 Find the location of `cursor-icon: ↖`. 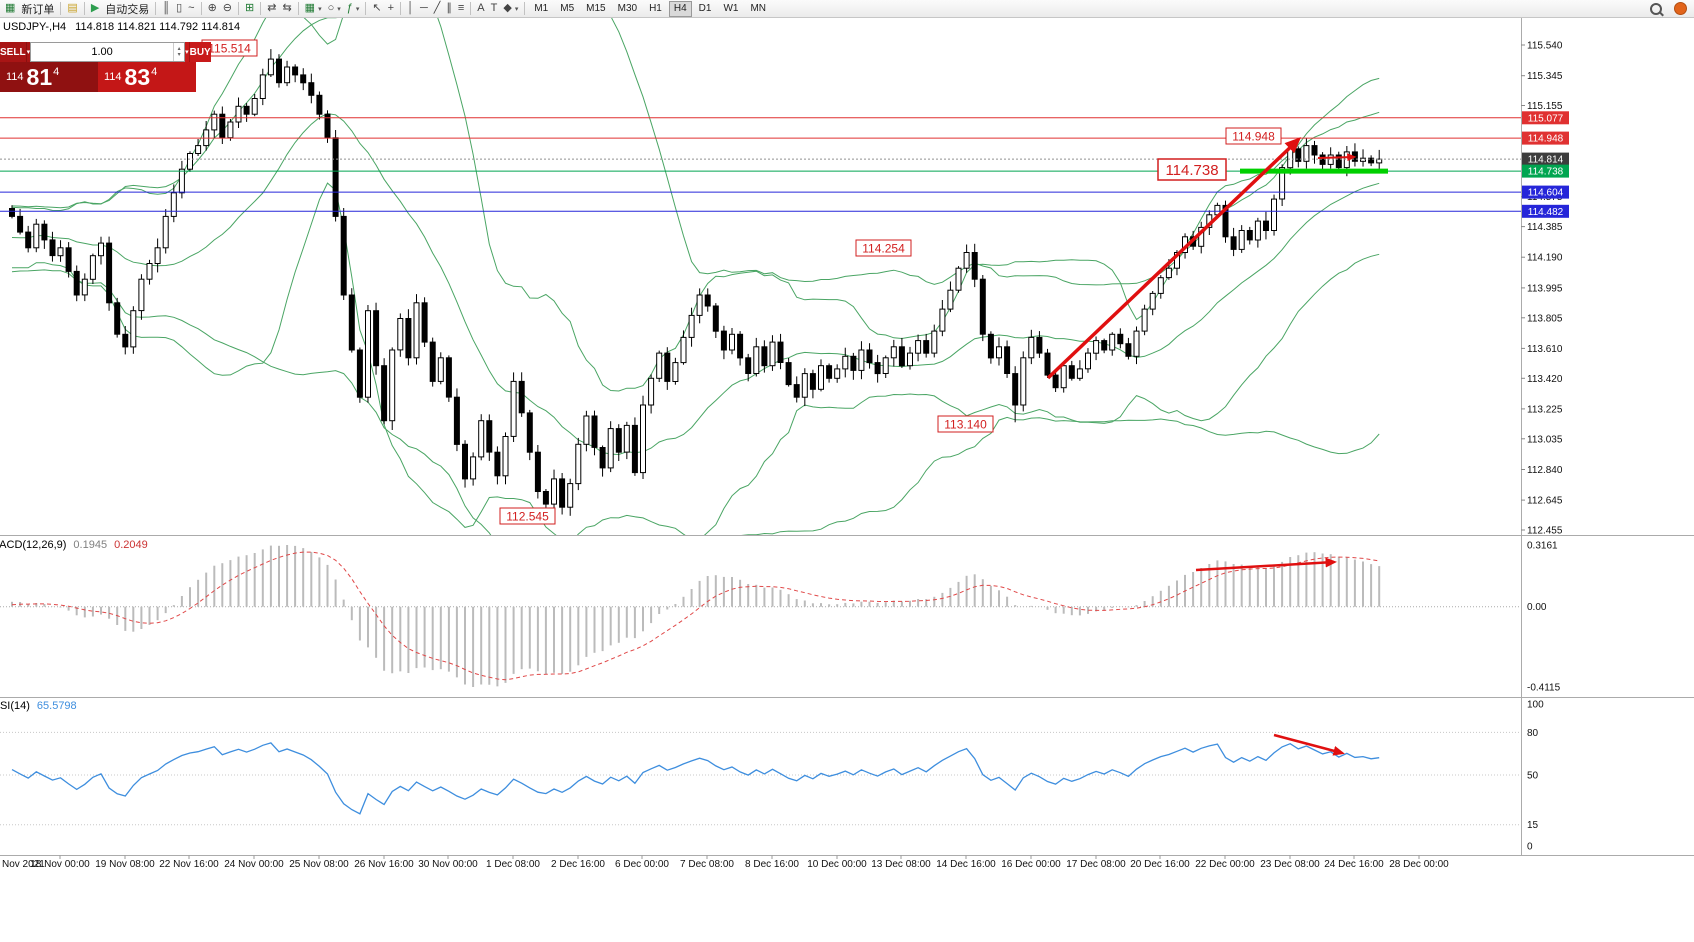

cursor-icon: ↖ is located at coordinates (376, 9).